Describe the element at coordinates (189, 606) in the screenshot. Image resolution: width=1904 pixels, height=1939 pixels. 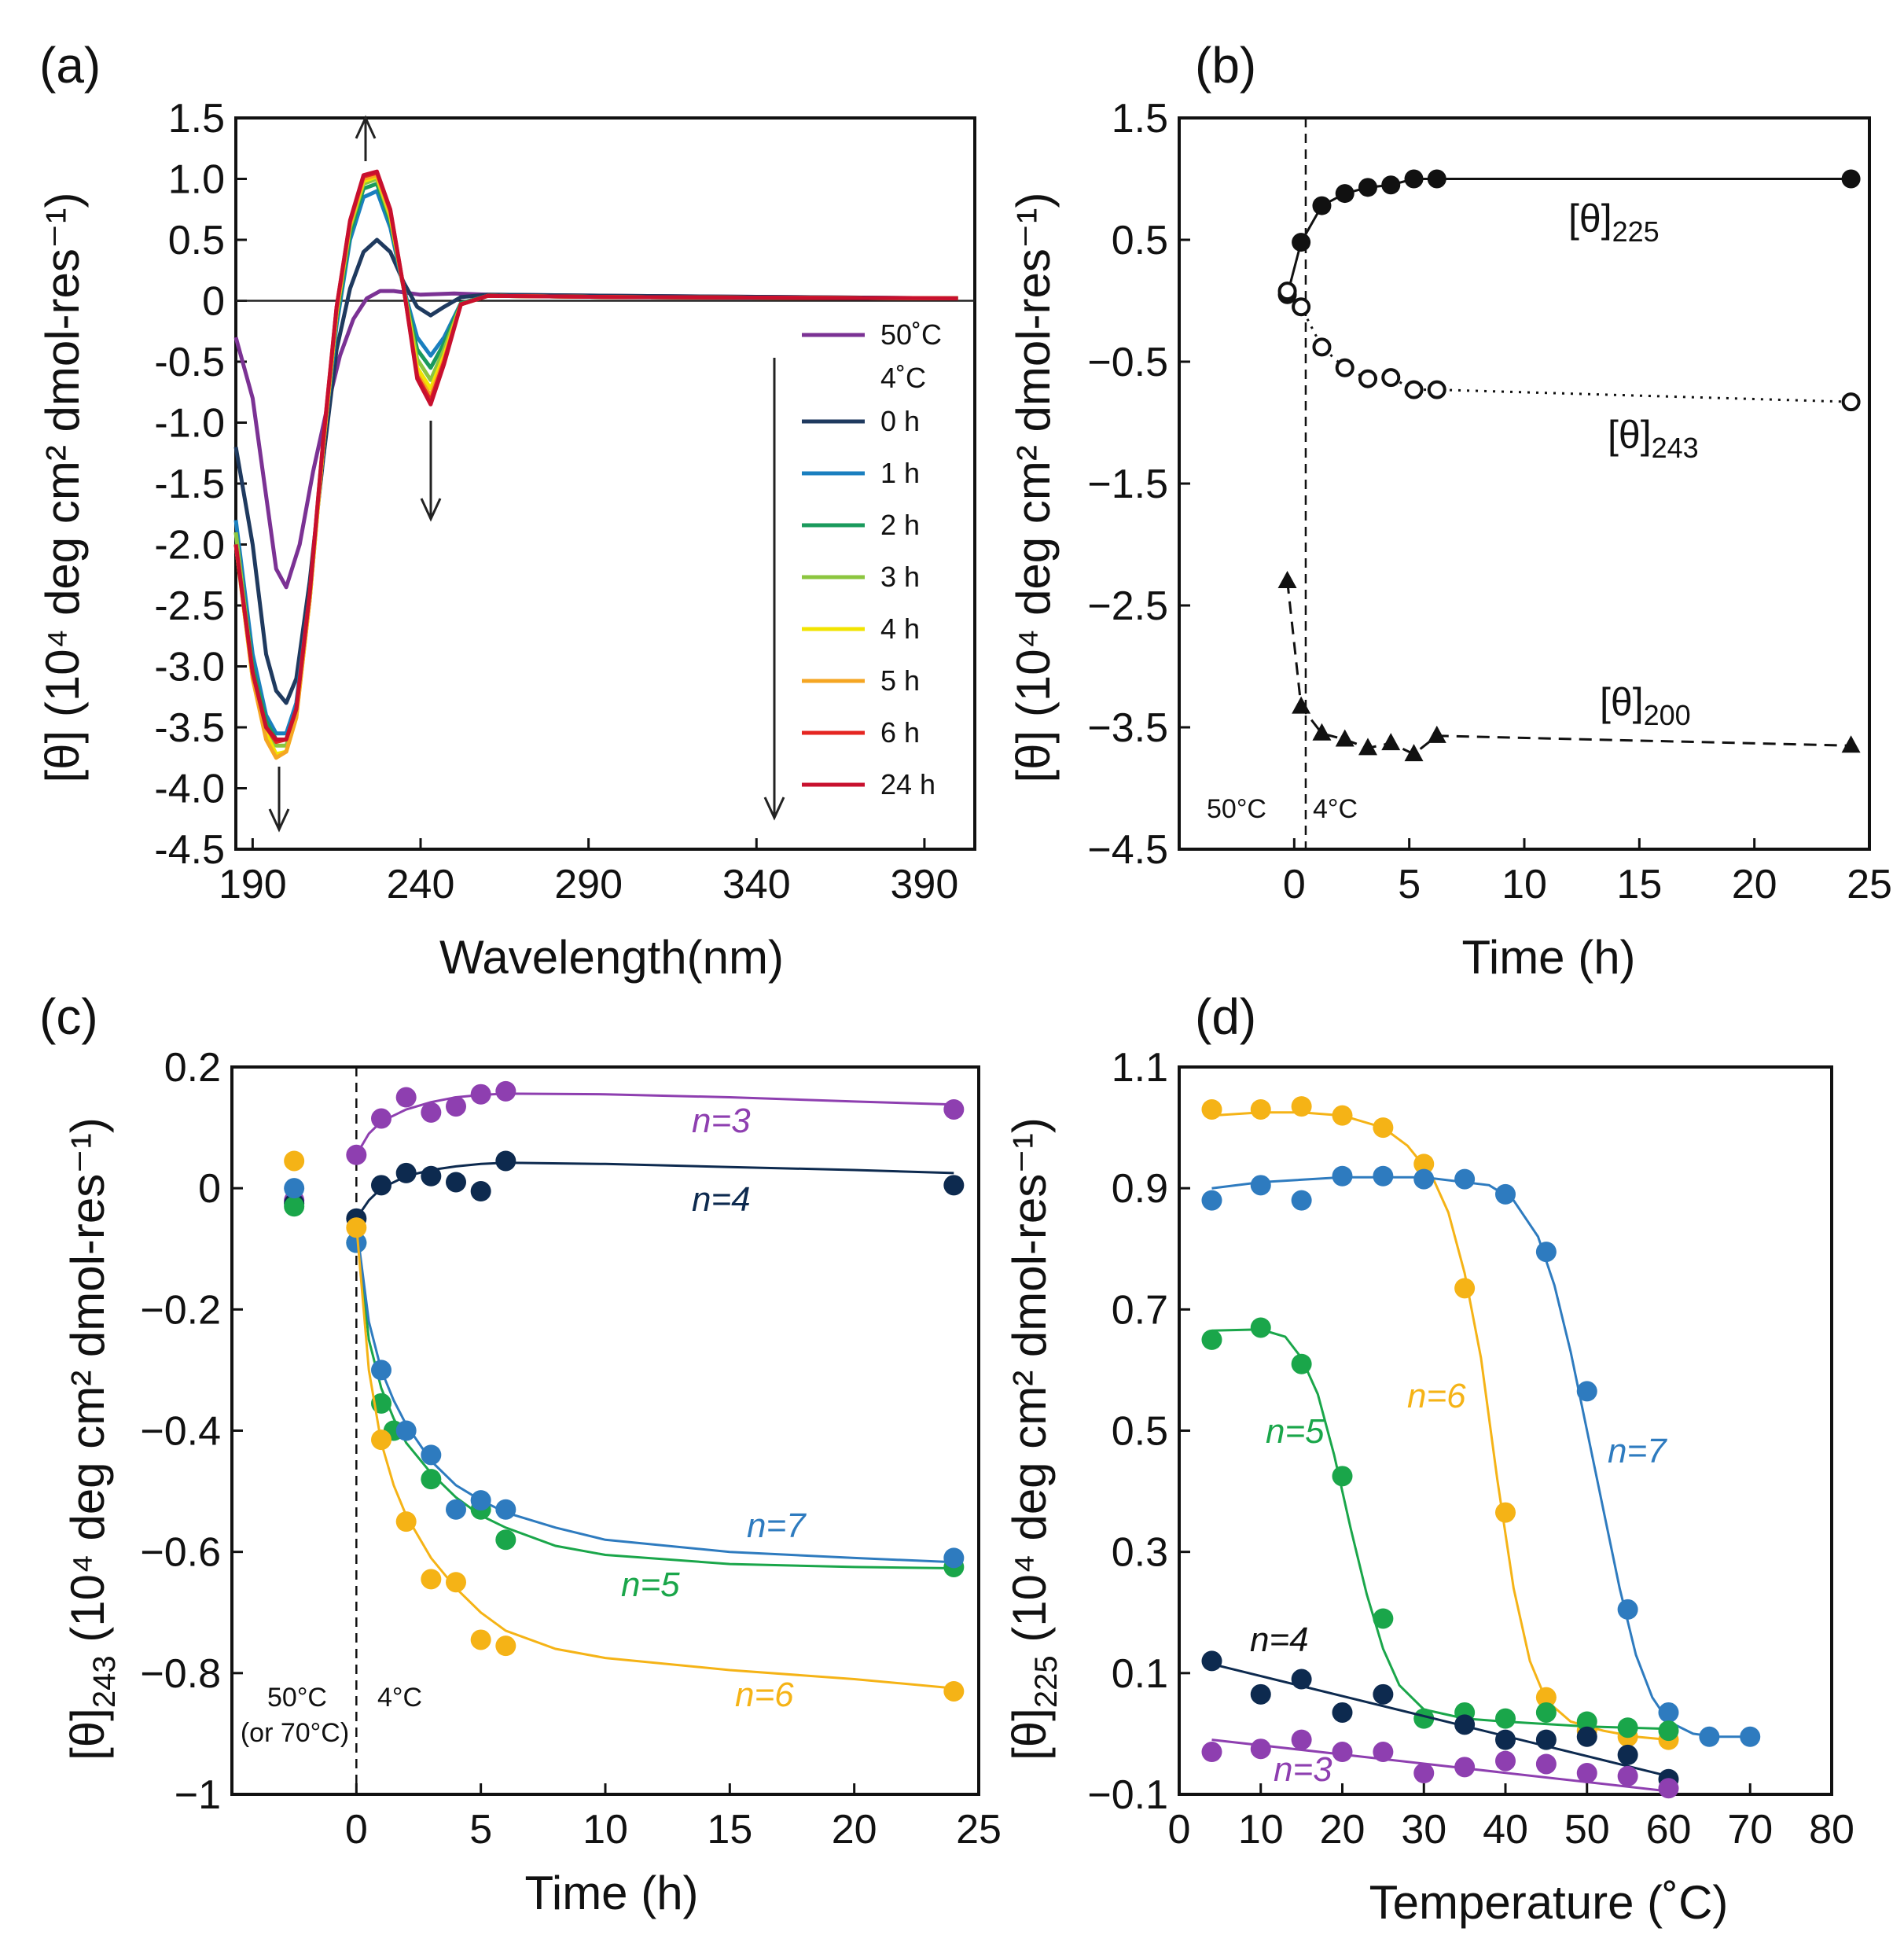
I see `panel-a-ytick-label: -2.5` at that location.